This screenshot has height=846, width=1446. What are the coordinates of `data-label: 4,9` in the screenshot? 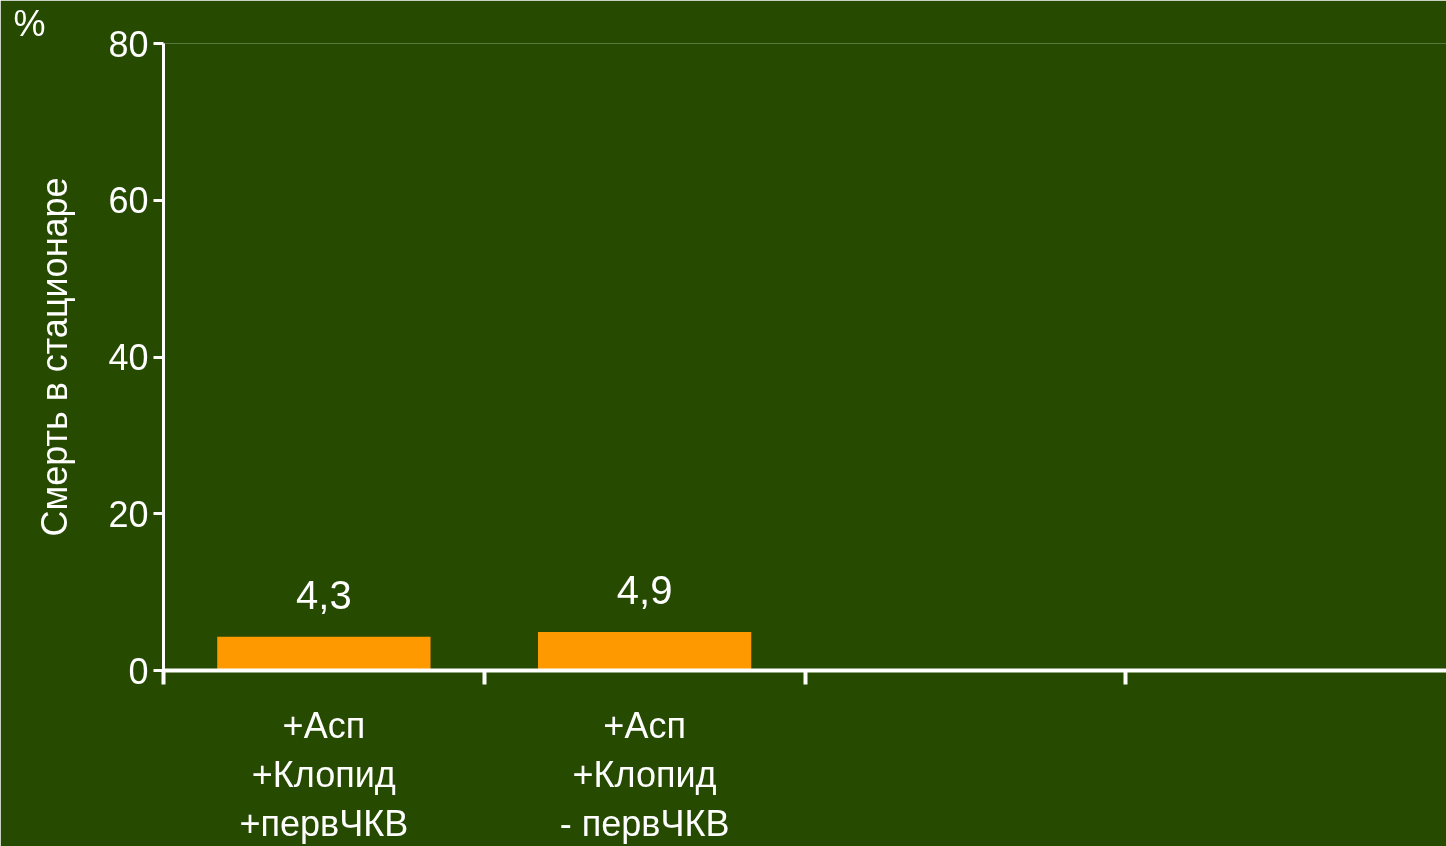 It's located at (644, 590).